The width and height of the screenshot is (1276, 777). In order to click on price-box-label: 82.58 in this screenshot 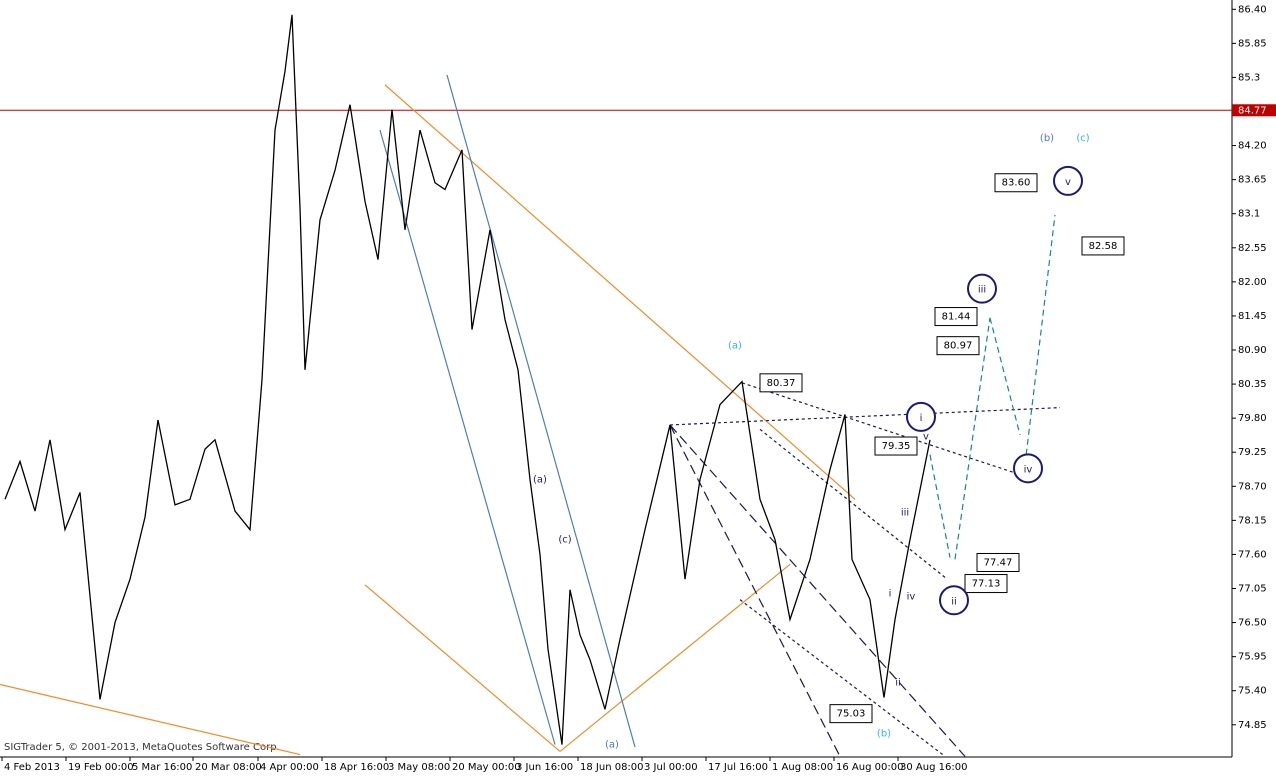, I will do `click(1103, 246)`.